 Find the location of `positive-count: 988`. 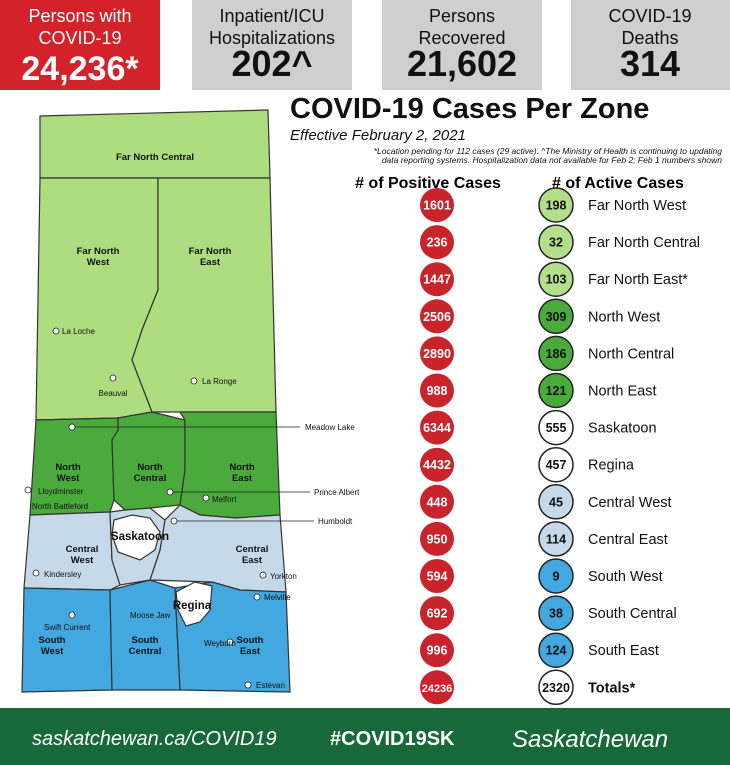

positive-count: 988 is located at coordinates (437, 391).